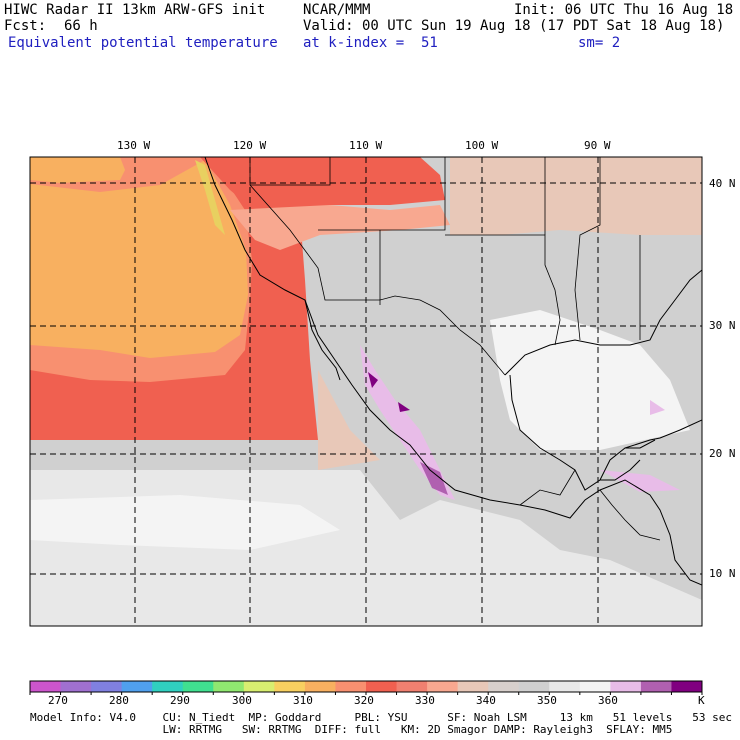 This screenshot has height=740, width=740. Describe the element at coordinates (482, 145) in the screenshot. I see `lon-label-100w: 100 W` at that location.